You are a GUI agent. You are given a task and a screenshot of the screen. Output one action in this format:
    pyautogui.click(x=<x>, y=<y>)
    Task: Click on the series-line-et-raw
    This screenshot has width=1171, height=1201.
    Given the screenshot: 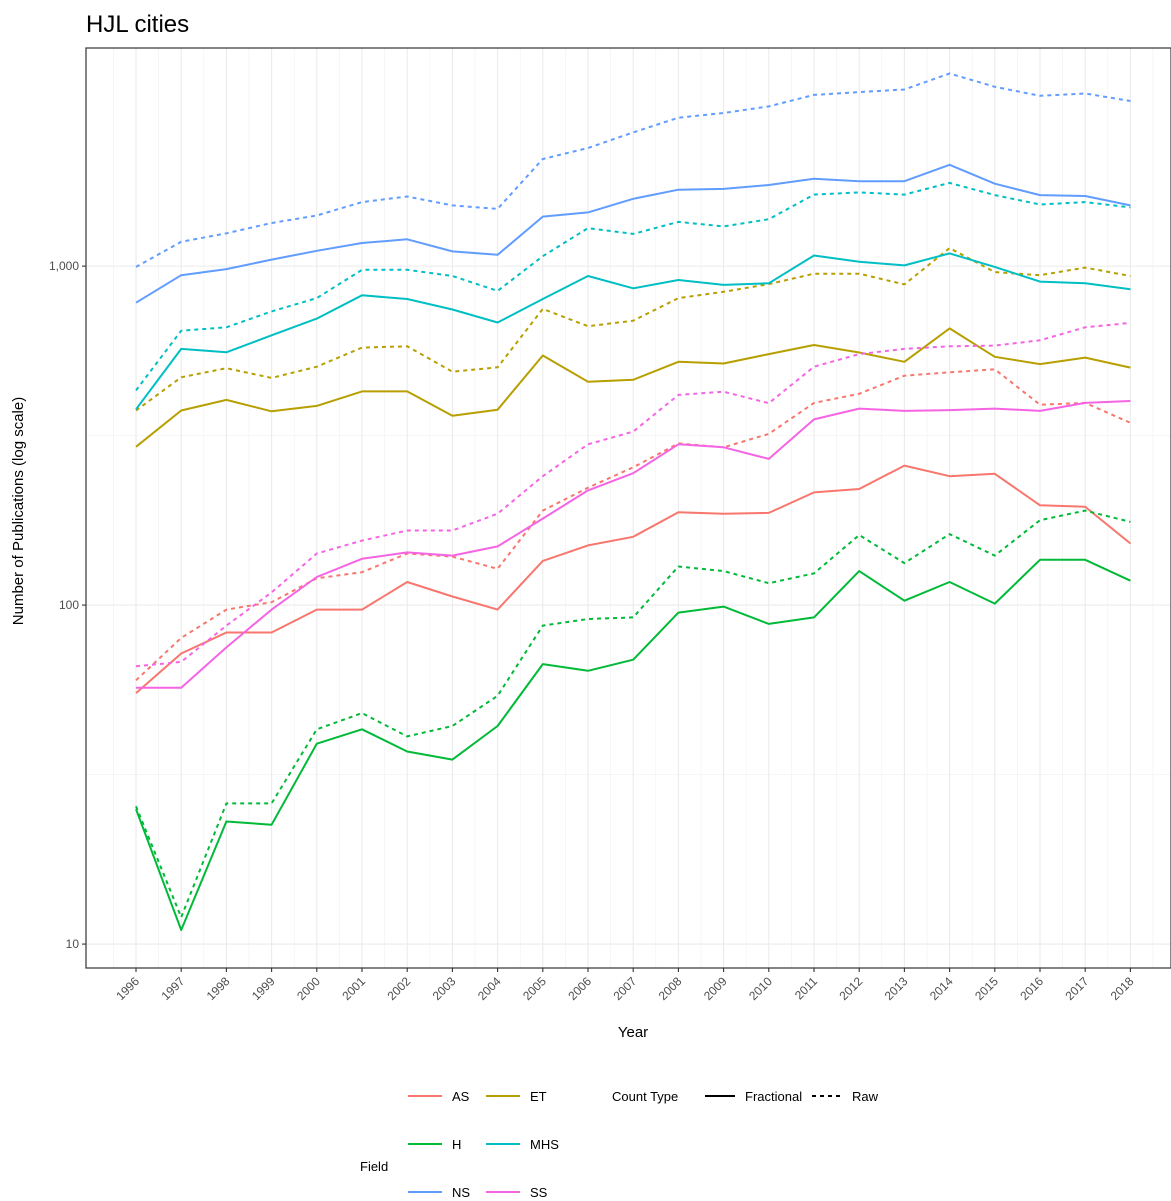 What is the action you would take?
    pyautogui.click(x=633, y=329)
    